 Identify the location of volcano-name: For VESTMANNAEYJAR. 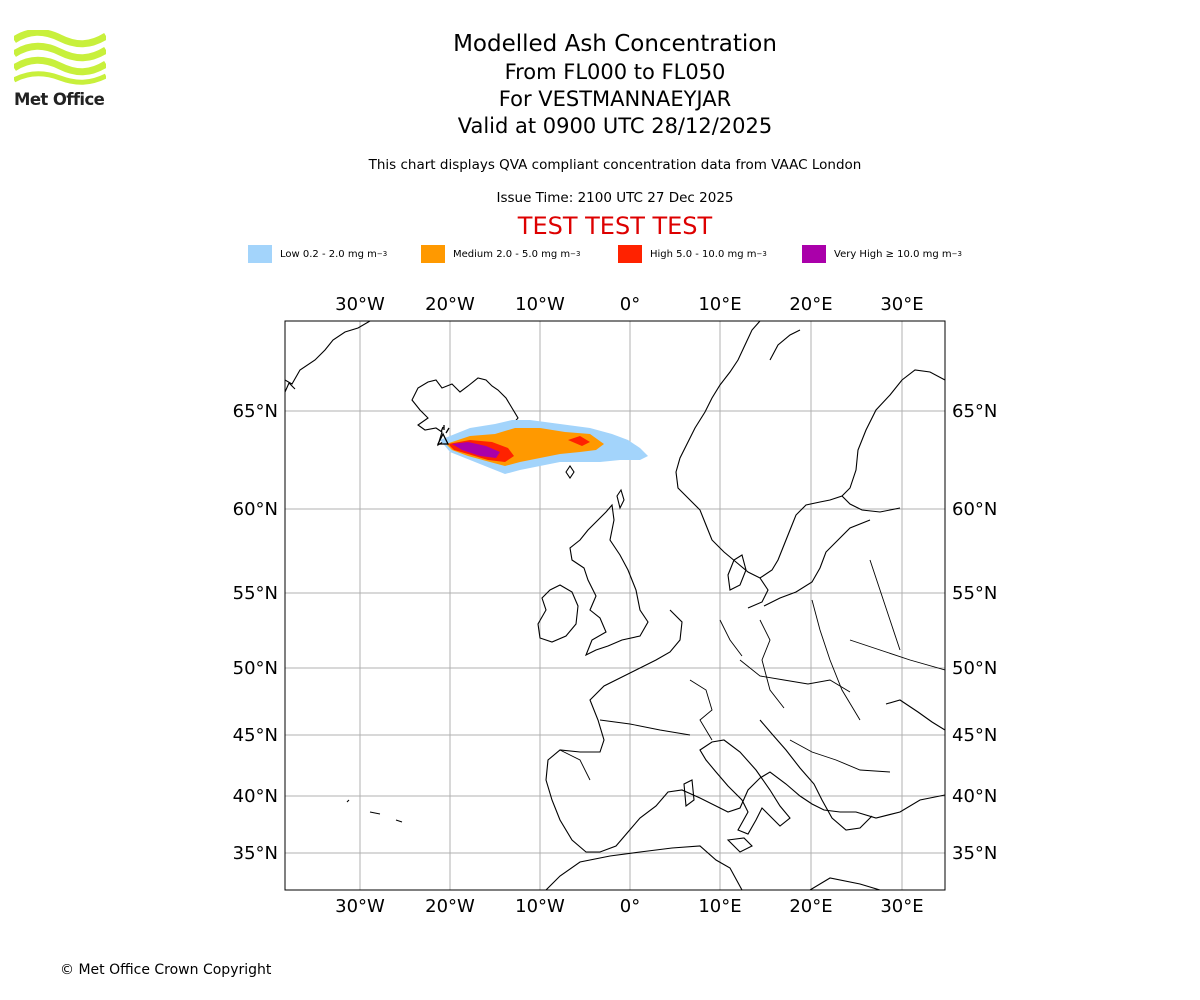
(615, 99).